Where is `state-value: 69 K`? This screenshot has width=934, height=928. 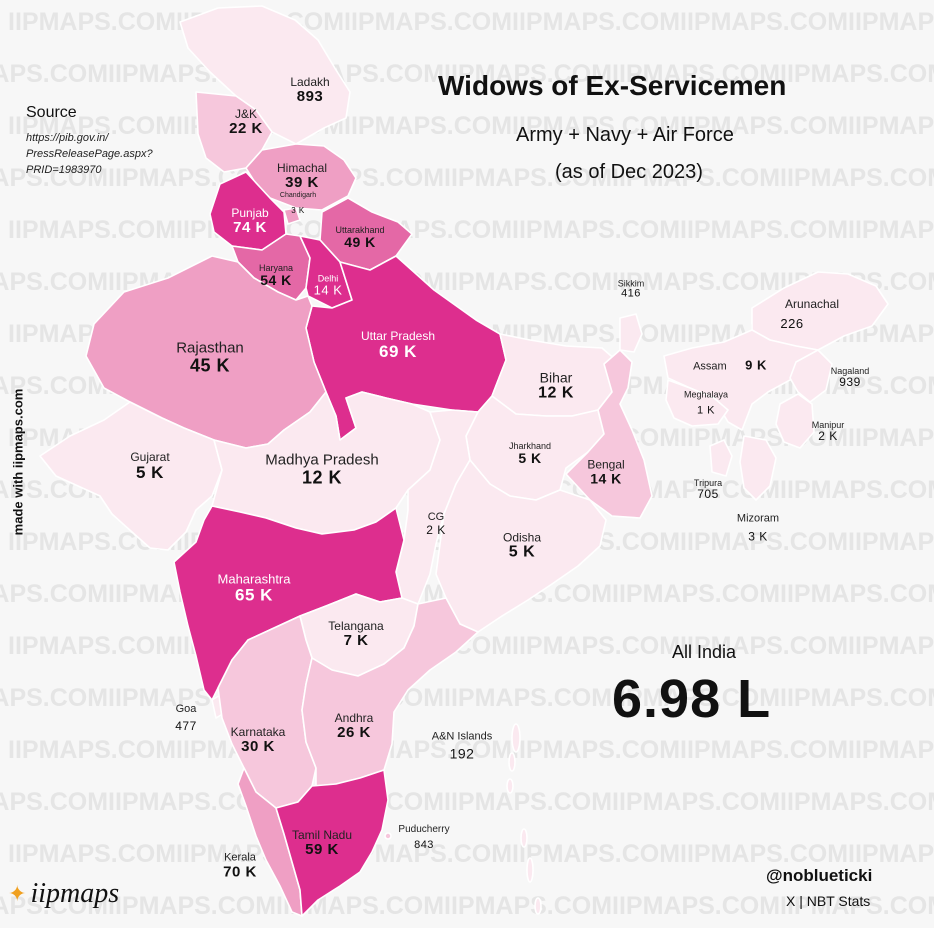
state-value: 69 K is located at coordinates (398, 351).